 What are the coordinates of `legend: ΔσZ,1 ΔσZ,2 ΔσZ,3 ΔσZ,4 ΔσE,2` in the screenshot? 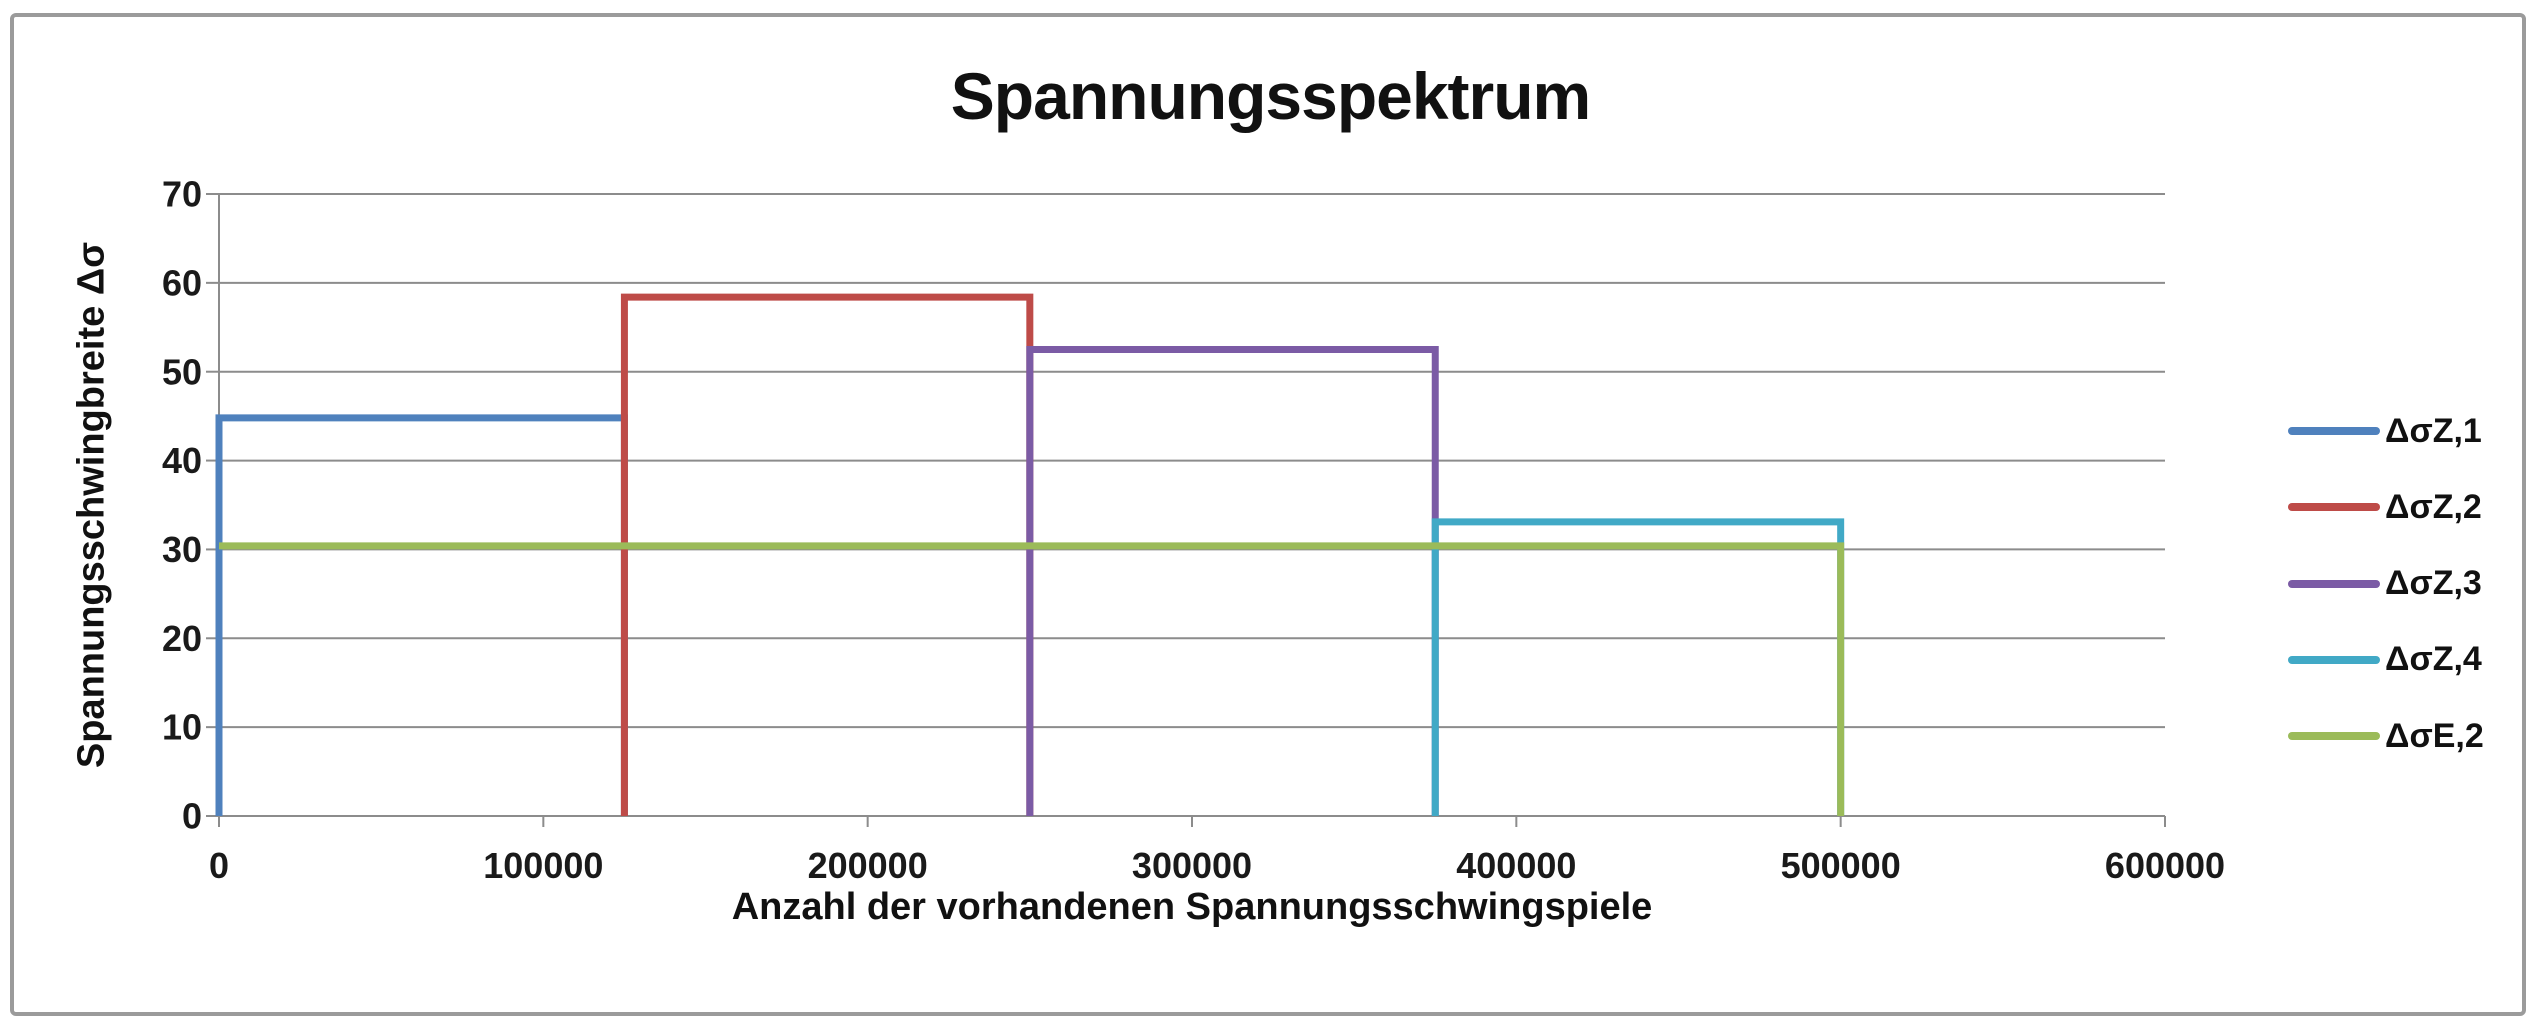 It's located at (2413, 516).